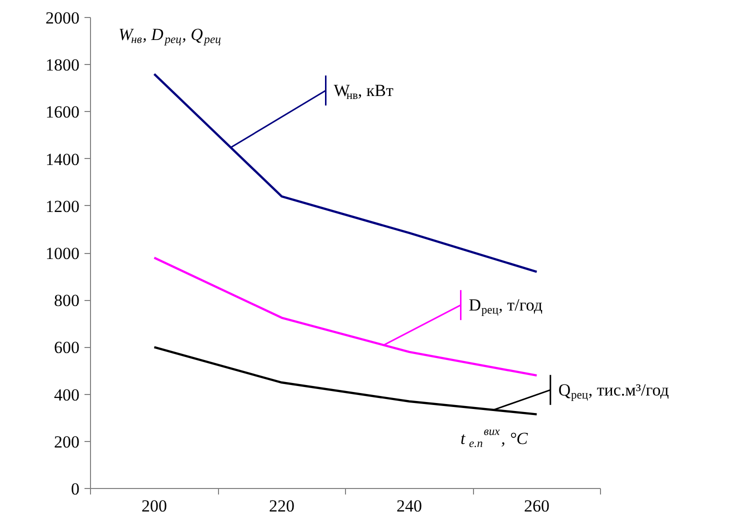  What do you see at coordinates (67, 300) in the screenshot?
I see `y-tick-label: 800` at bounding box center [67, 300].